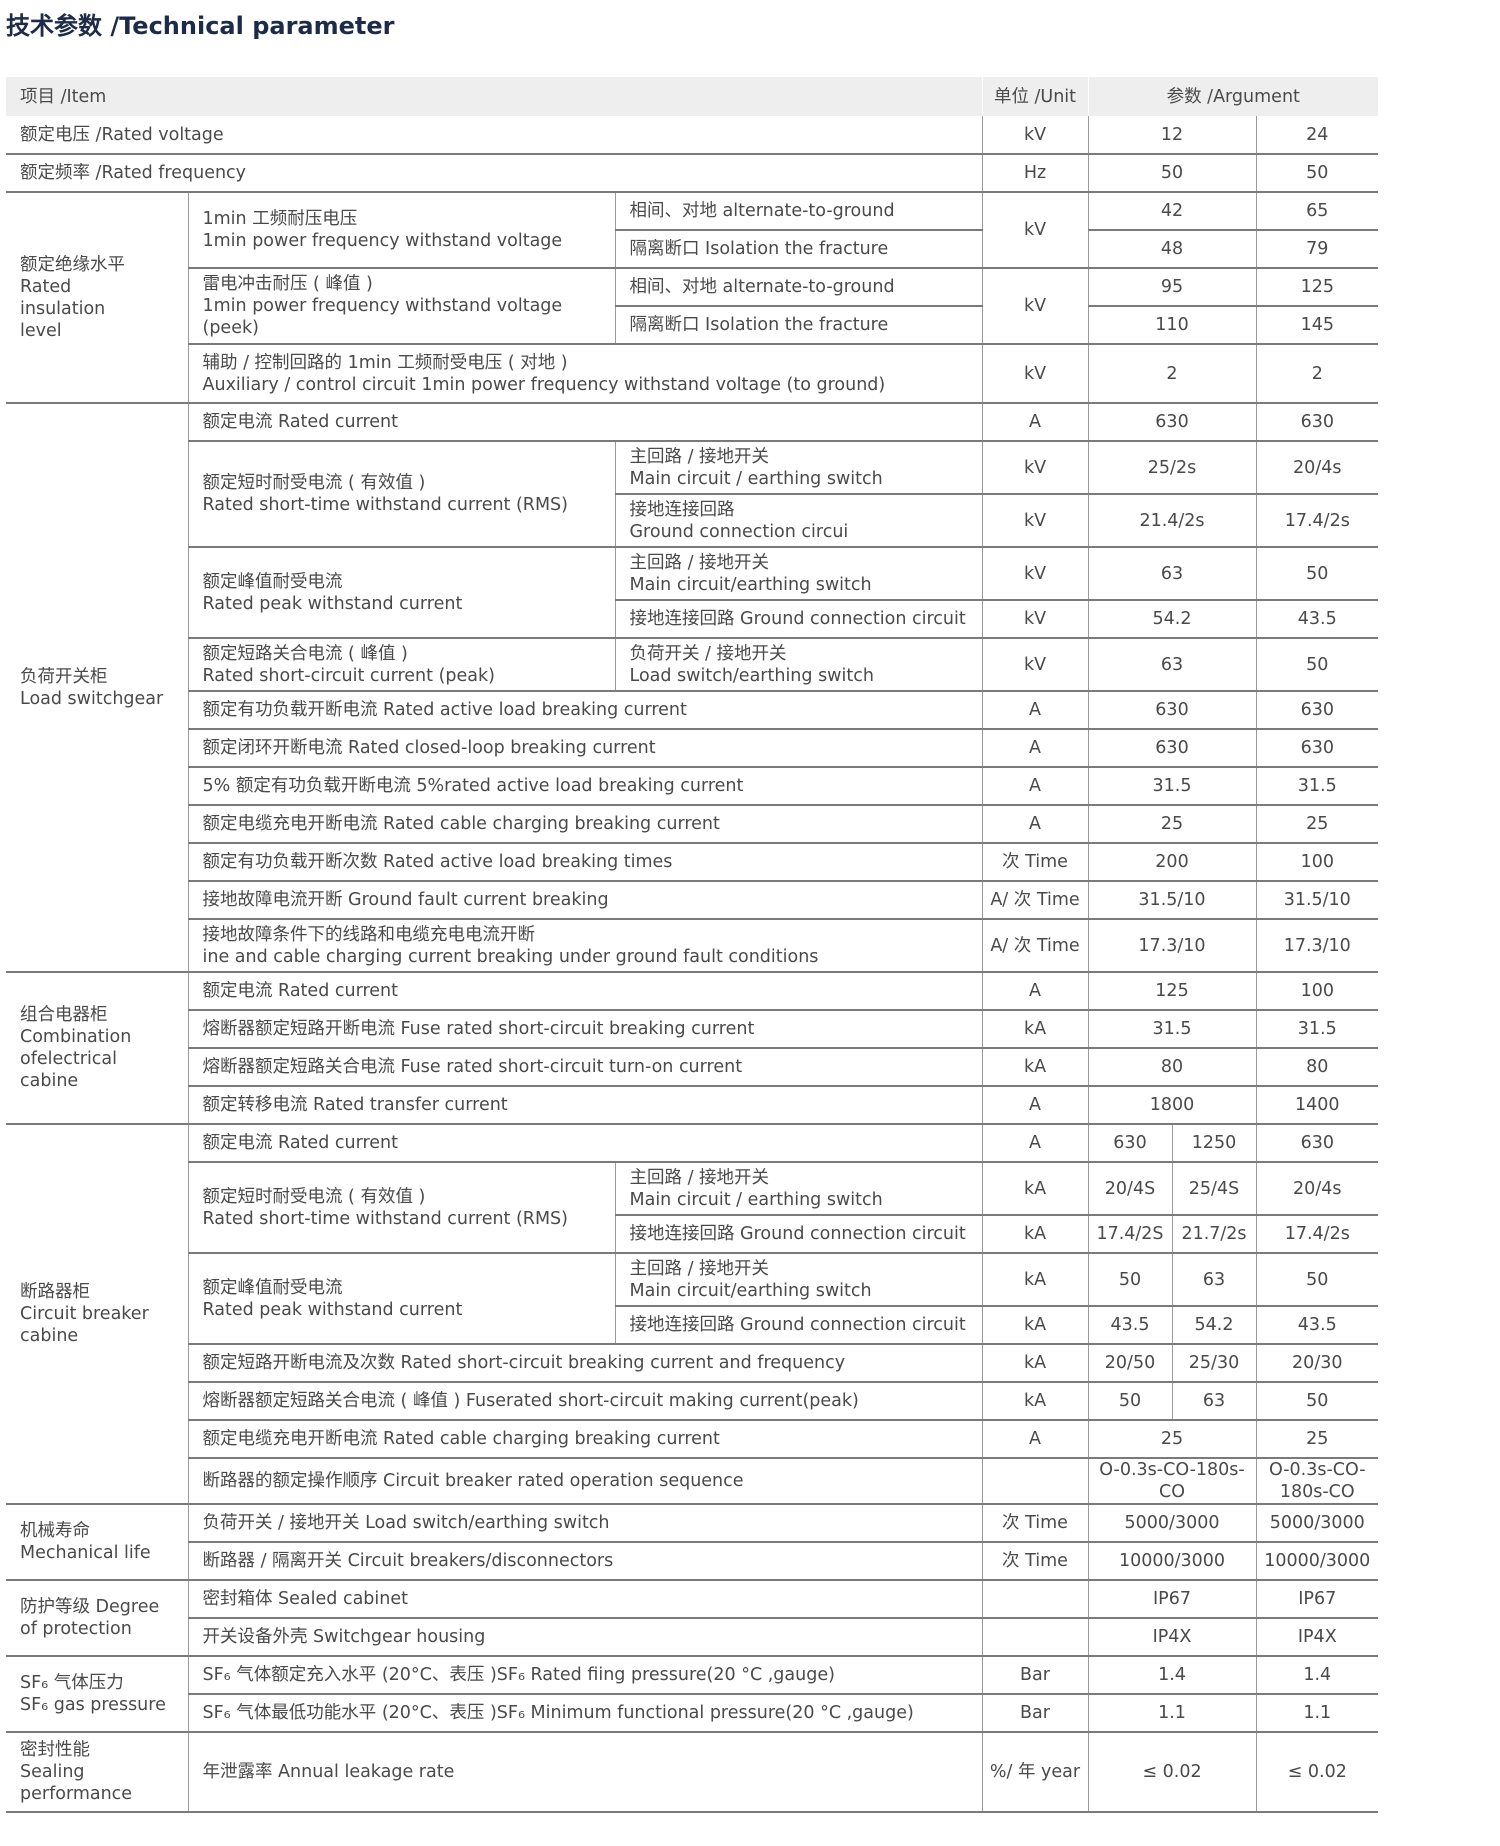 The width and height of the screenshot is (1500, 1846). Describe the element at coordinates (1172, 135) in the screenshot. I see `parameter-value: 12` at that location.